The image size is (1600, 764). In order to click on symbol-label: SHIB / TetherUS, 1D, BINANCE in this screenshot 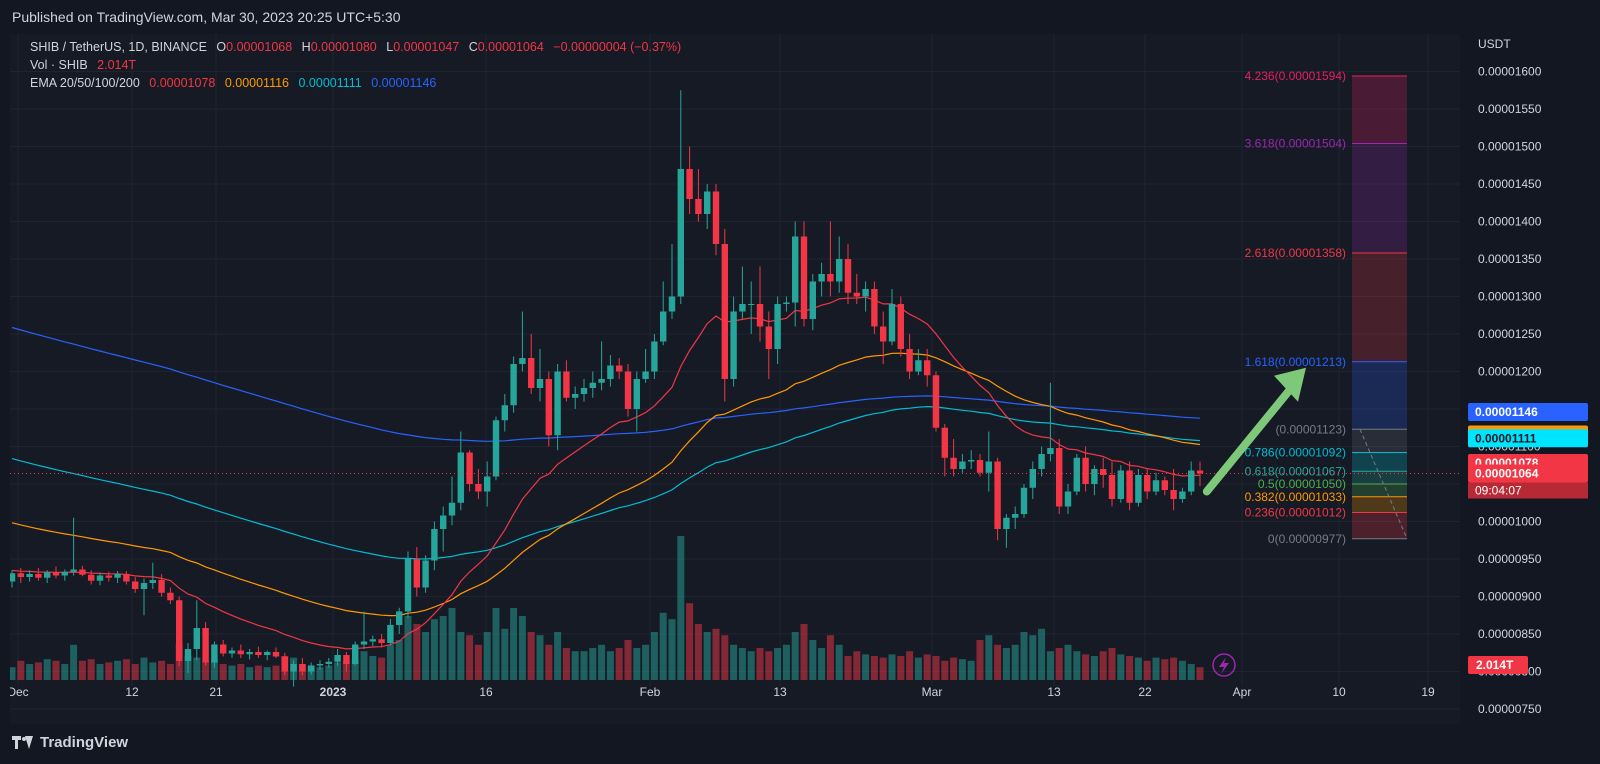, I will do `click(118, 47)`.